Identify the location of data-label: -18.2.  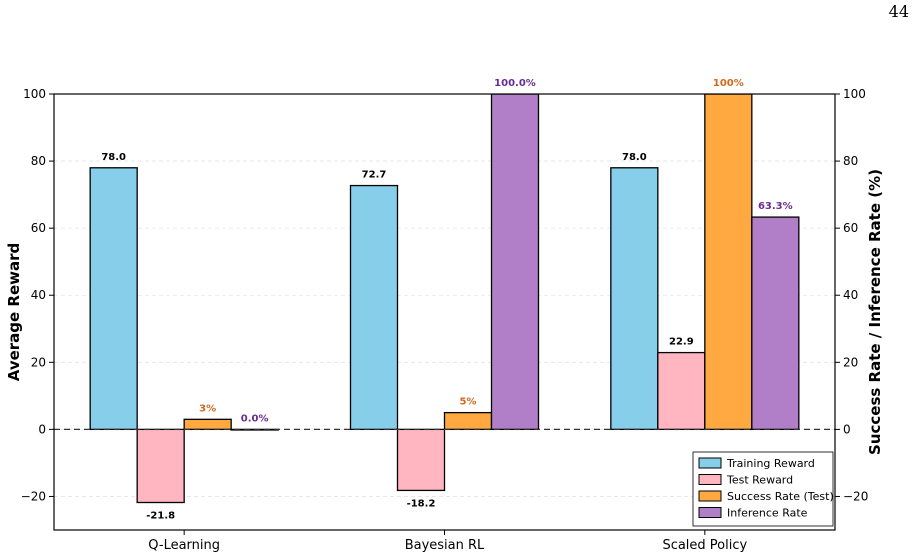
(421, 503).